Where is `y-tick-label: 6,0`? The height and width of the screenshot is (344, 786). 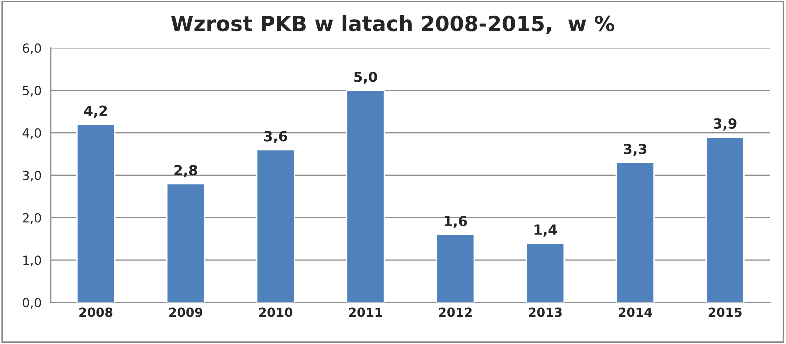 y-tick-label: 6,0 is located at coordinates (32, 49).